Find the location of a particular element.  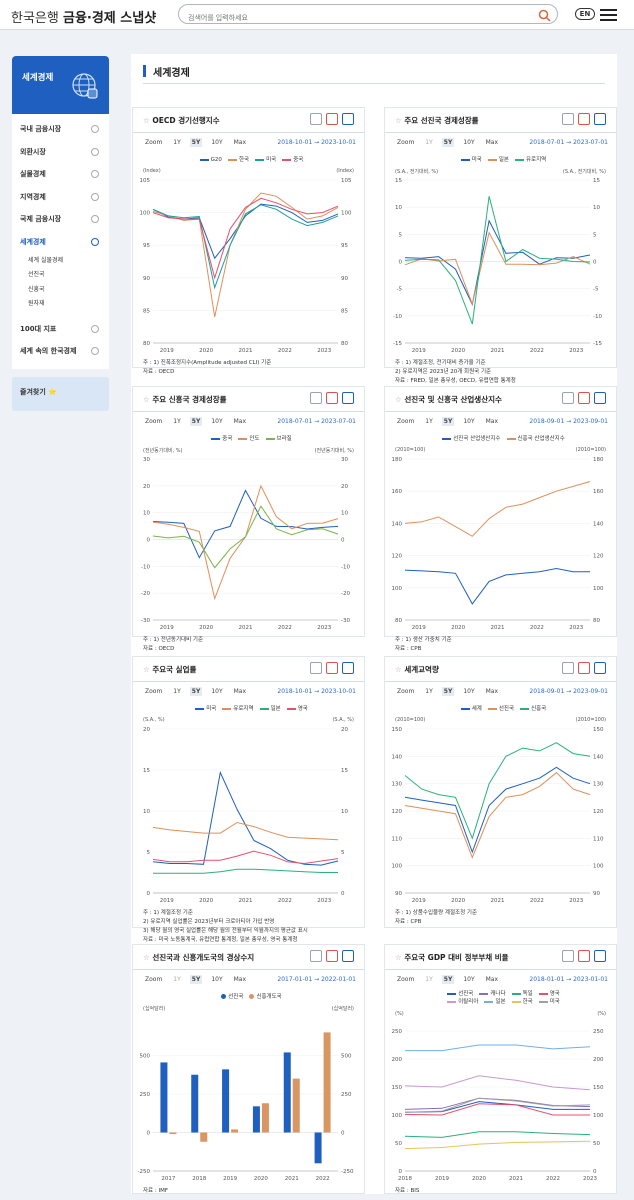

legend-item: 신흥국 is located at coordinates (530, 709).